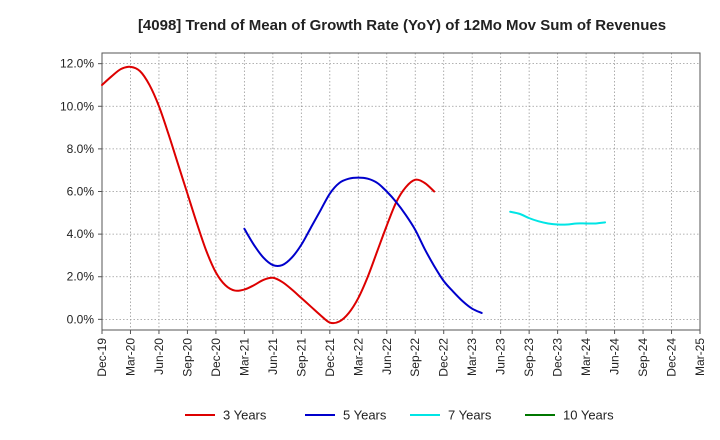  What do you see at coordinates (81, 234) in the screenshot?
I see `y-tick-label: 4.0%` at bounding box center [81, 234].